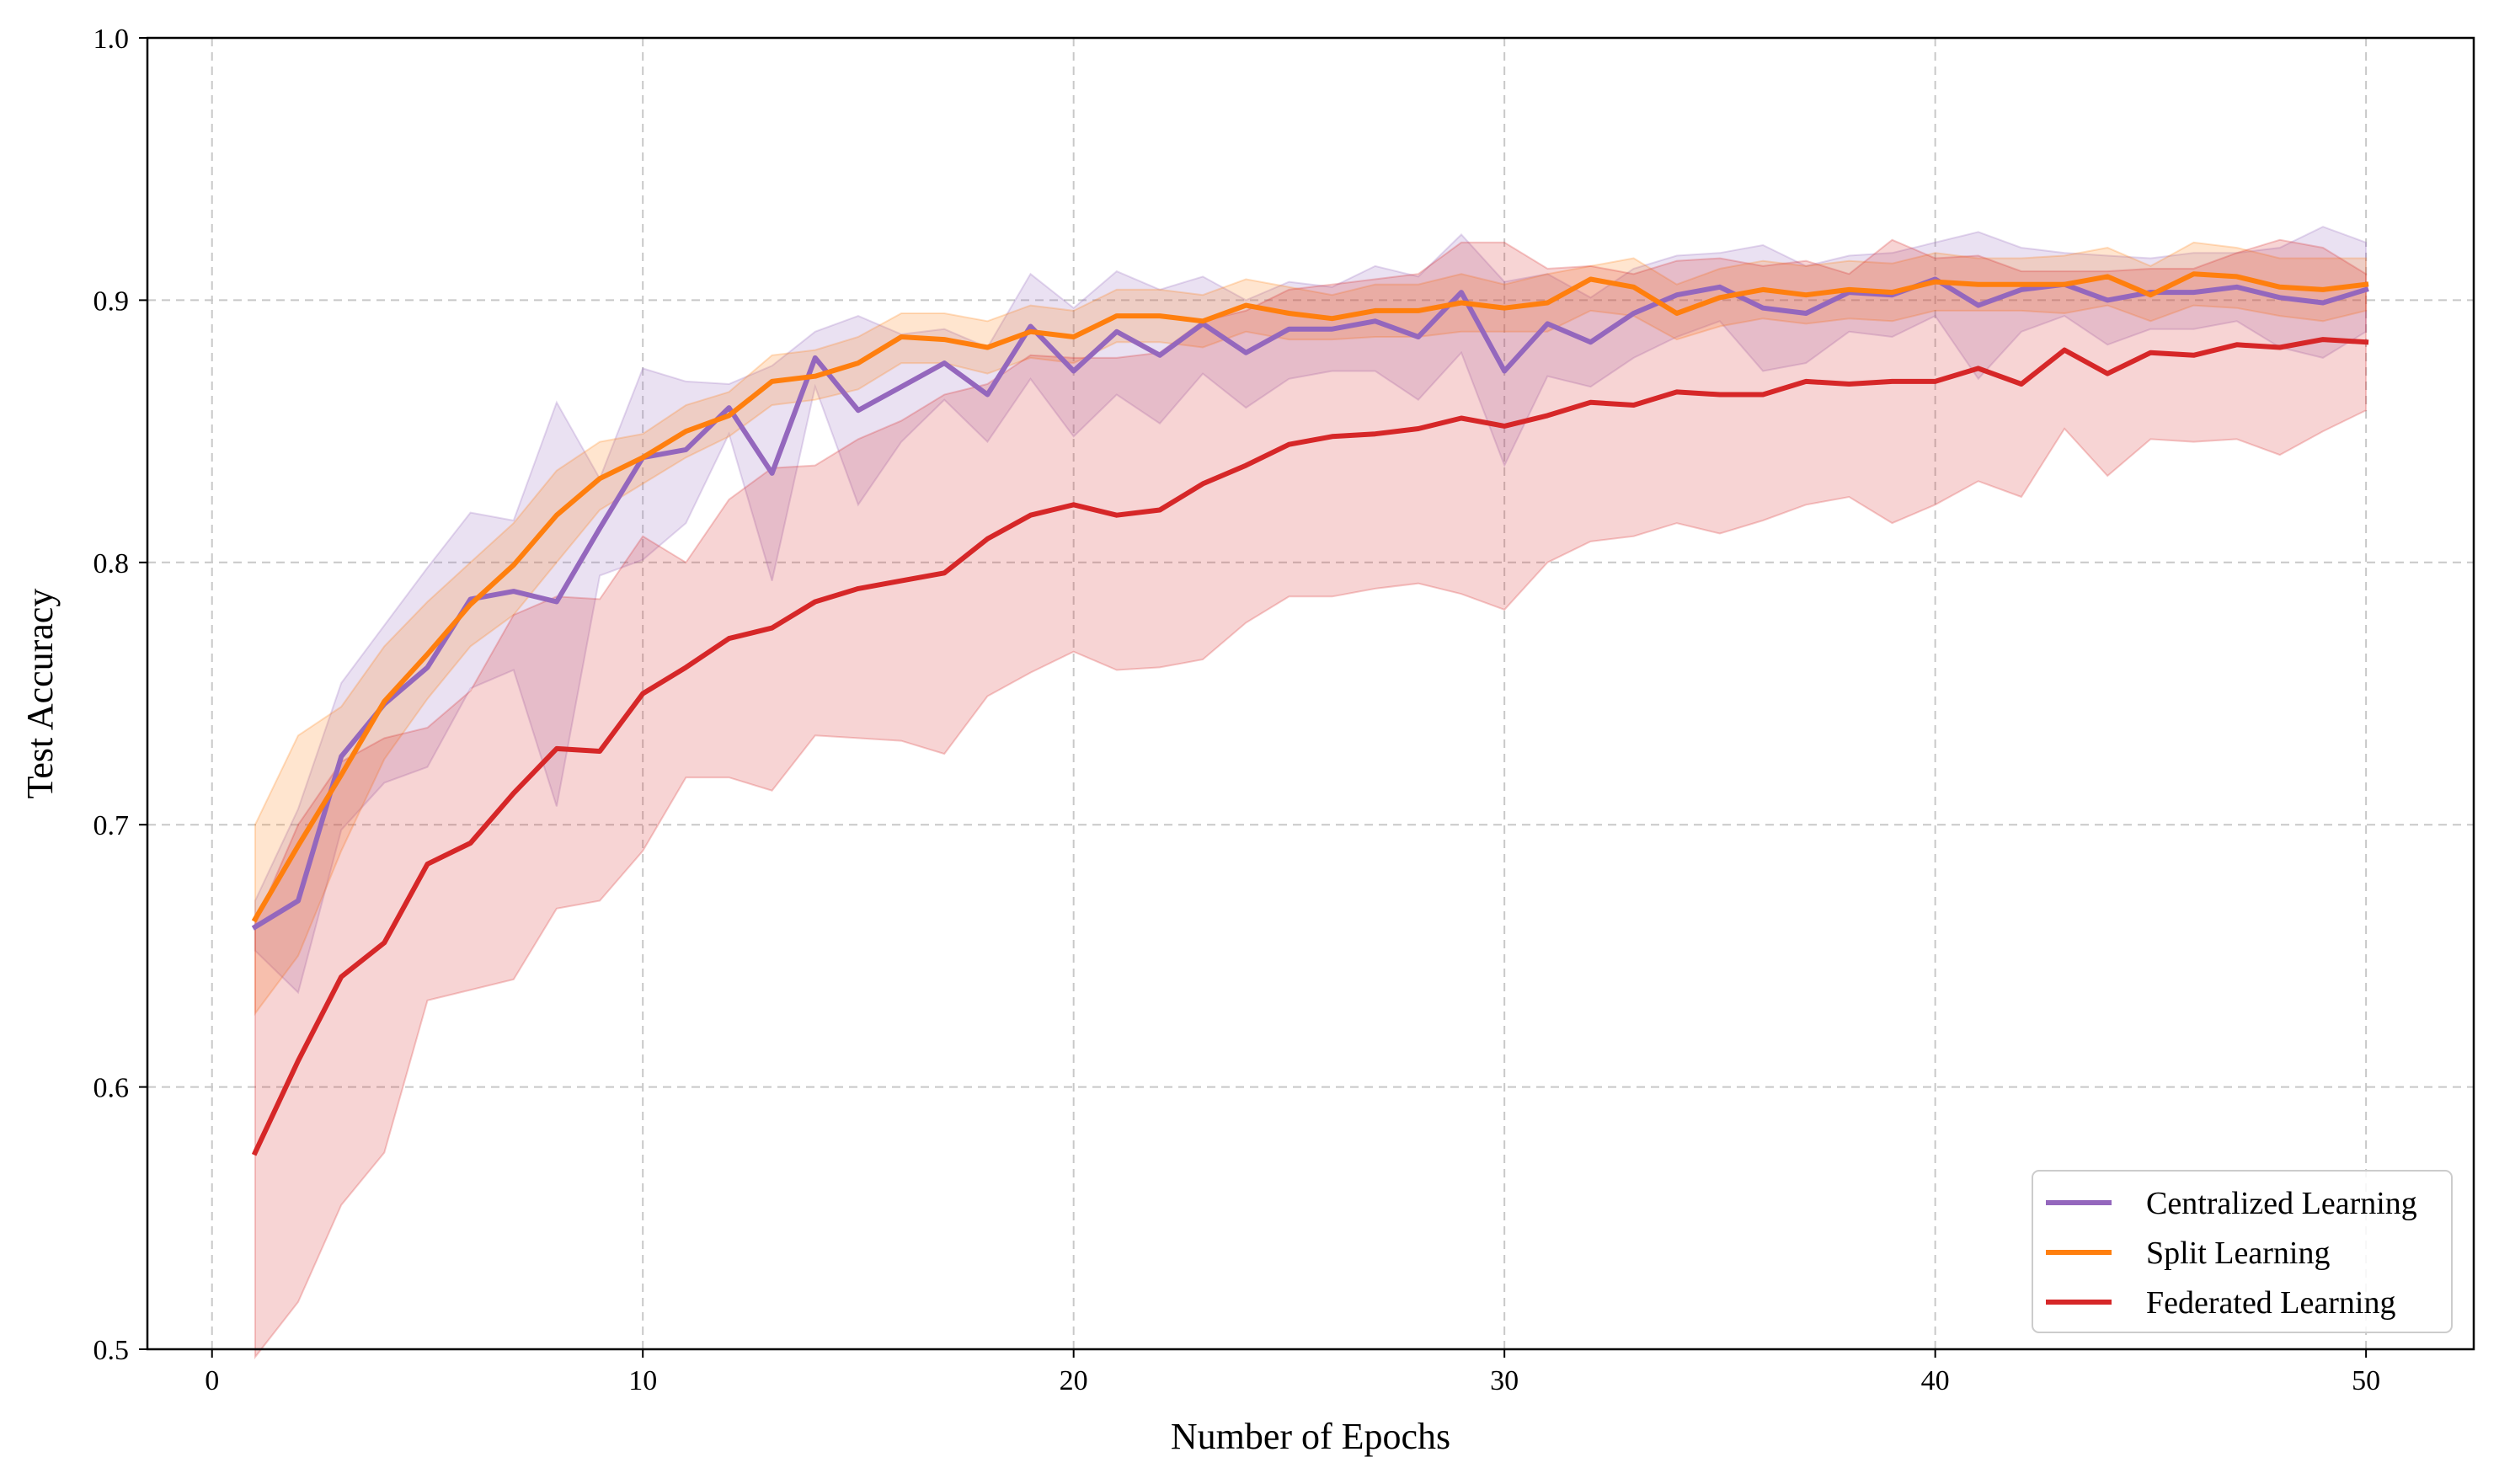  Describe the element at coordinates (40, 694) in the screenshot. I see `y-axis-title: Test Accuracy` at that location.